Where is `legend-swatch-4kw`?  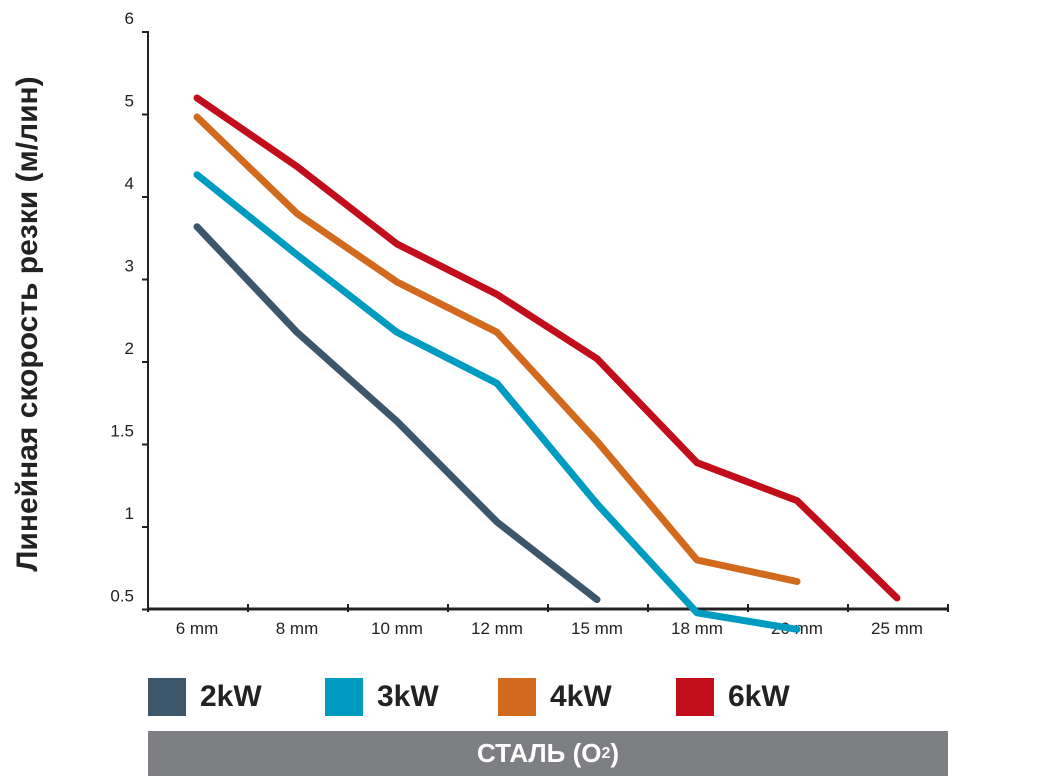
legend-swatch-4kw is located at coordinates (517, 697).